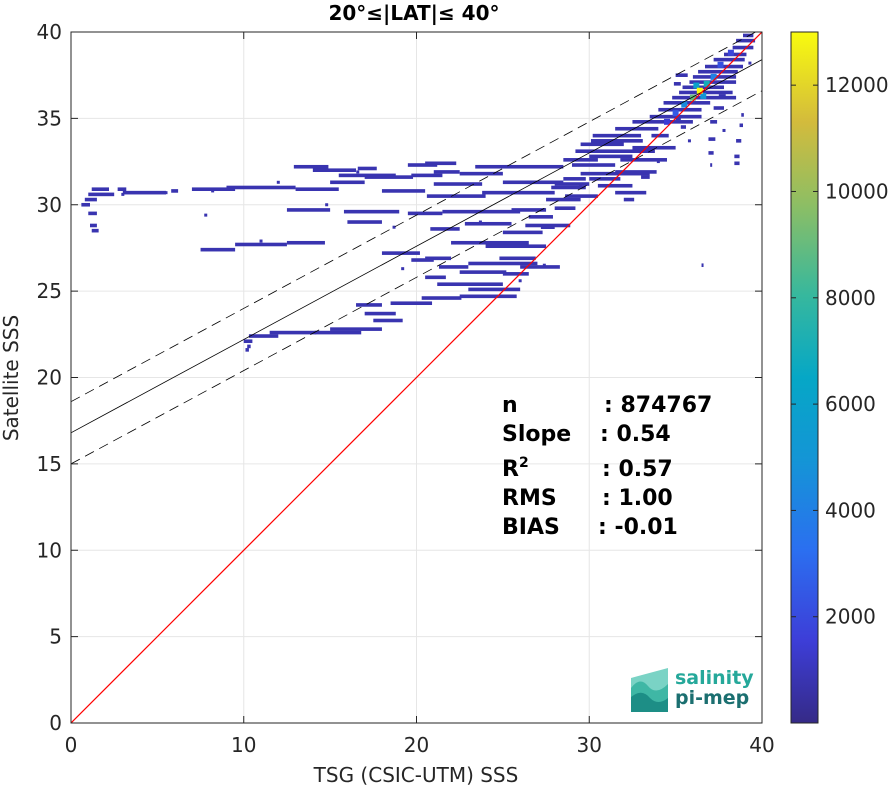  What do you see at coordinates (11, 378) in the screenshot?
I see `y-axis-label: Satellite SSS` at bounding box center [11, 378].